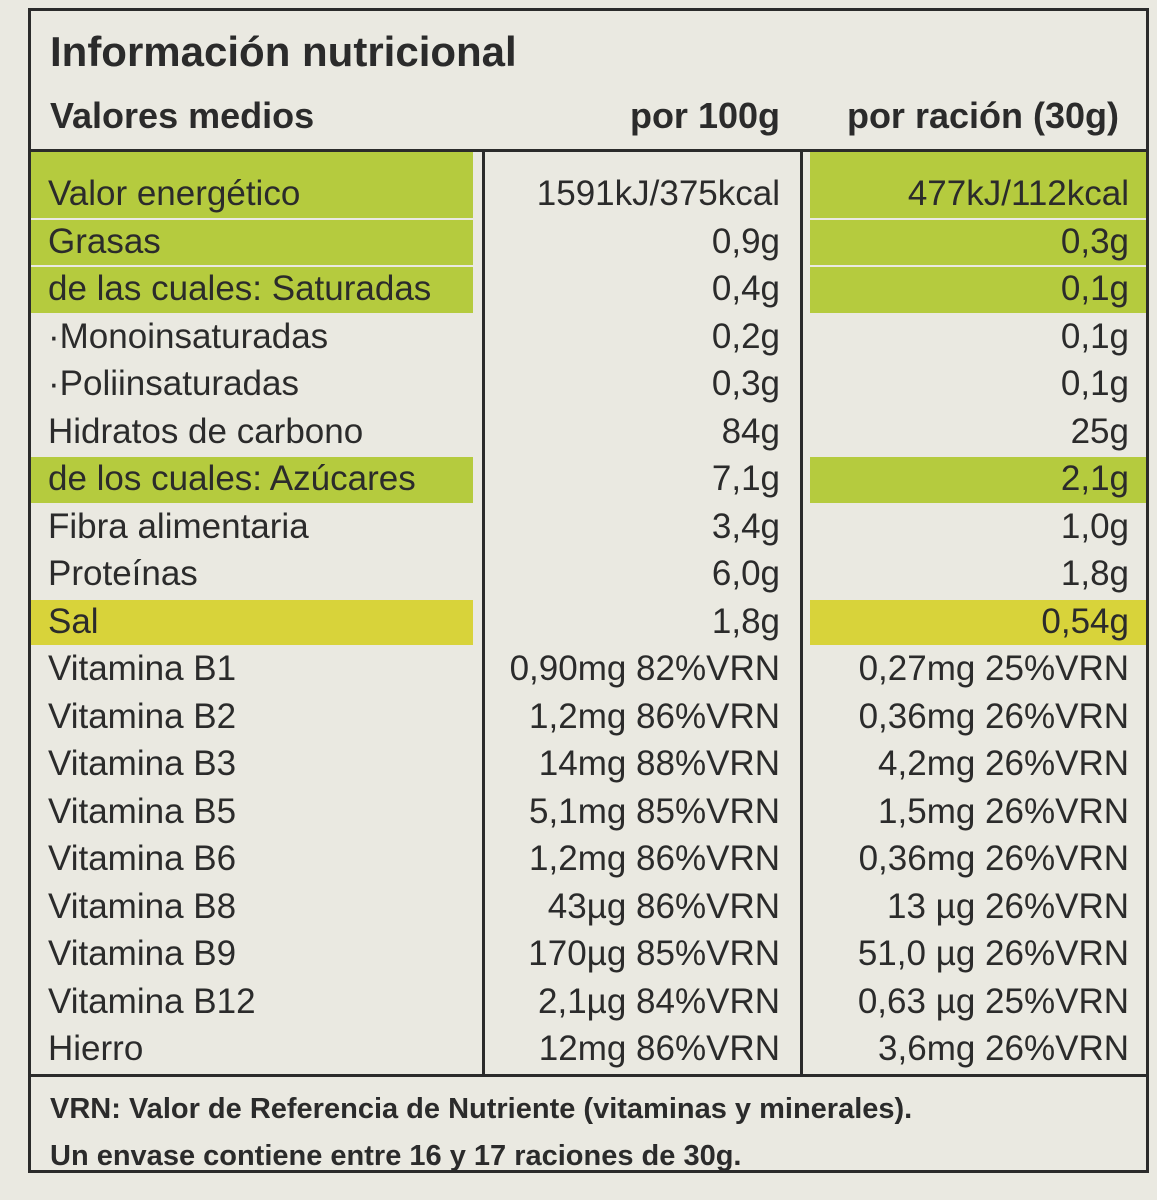 The height and width of the screenshot is (1200, 1157). Describe the element at coordinates (745, 241) in the screenshot. I see `value-per-100g: 0,9g` at that location.